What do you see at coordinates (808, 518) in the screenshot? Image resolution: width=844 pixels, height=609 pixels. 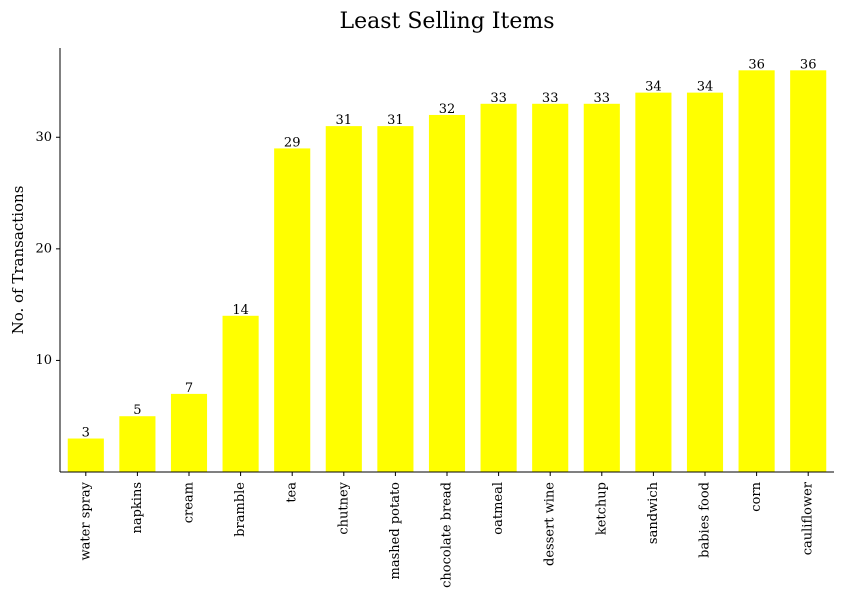 I see `x-tick-label: cauliflower` at bounding box center [808, 518].